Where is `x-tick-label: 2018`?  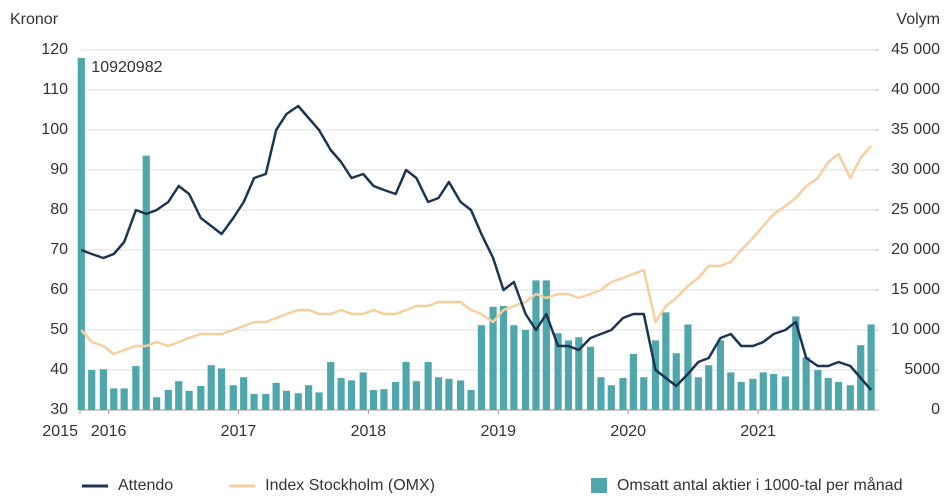 x-tick-label: 2018 is located at coordinates (369, 431).